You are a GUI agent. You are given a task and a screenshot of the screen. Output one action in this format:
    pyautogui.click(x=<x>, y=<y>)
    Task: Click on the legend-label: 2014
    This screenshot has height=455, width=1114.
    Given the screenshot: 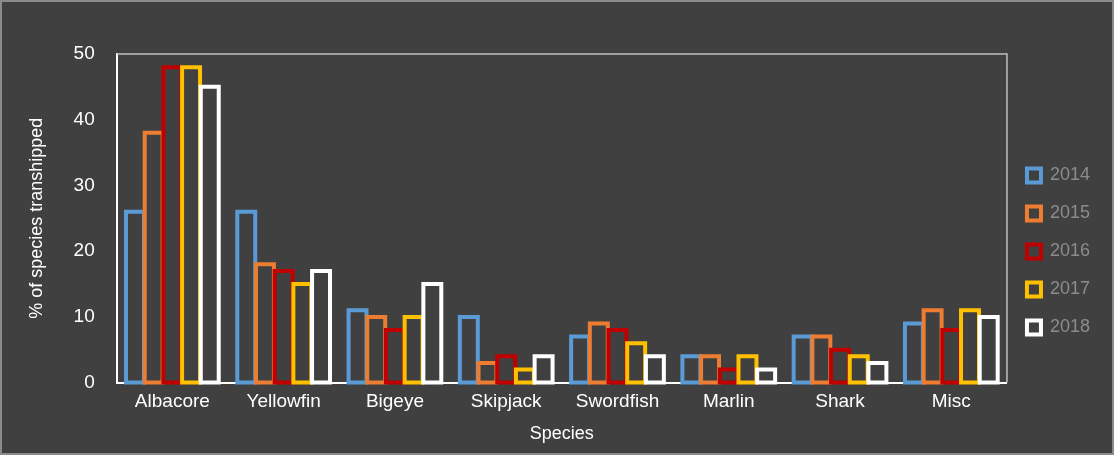 What is the action you would take?
    pyautogui.click(x=1069, y=174)
    